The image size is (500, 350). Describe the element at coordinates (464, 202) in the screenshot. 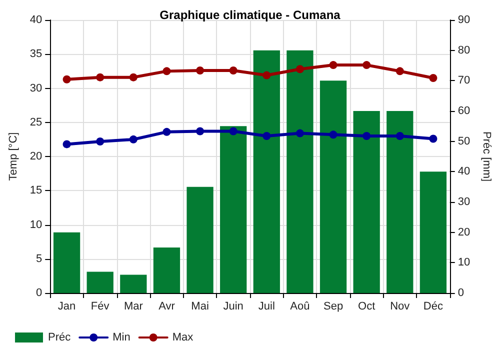

I see `y2-tick-label: 30` at that location.